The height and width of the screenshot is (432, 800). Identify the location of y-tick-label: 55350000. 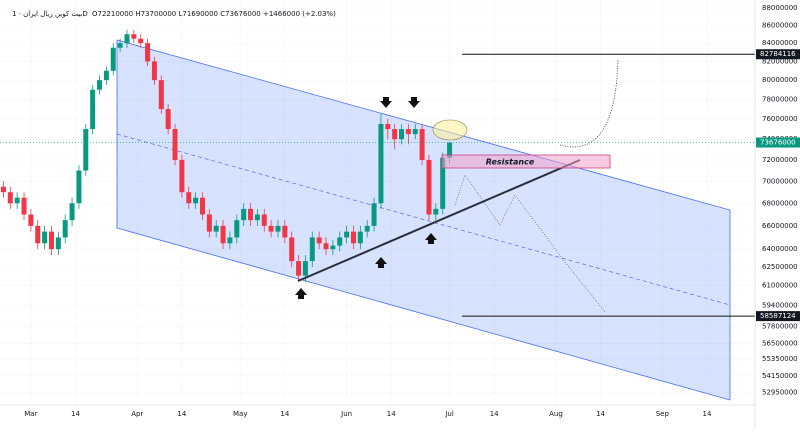
(780, 359).